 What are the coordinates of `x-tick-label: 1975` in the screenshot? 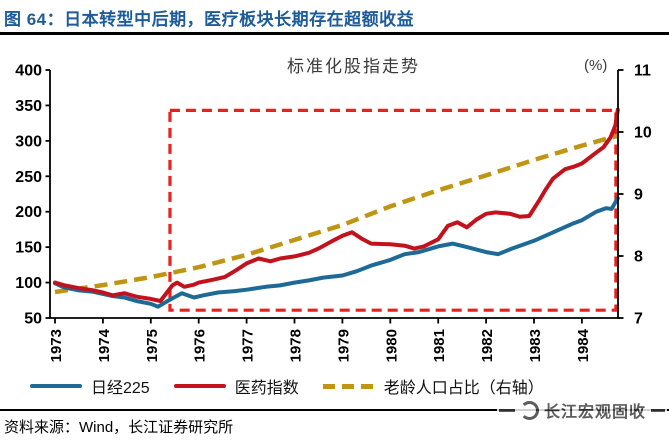 It's located at (152, 345).